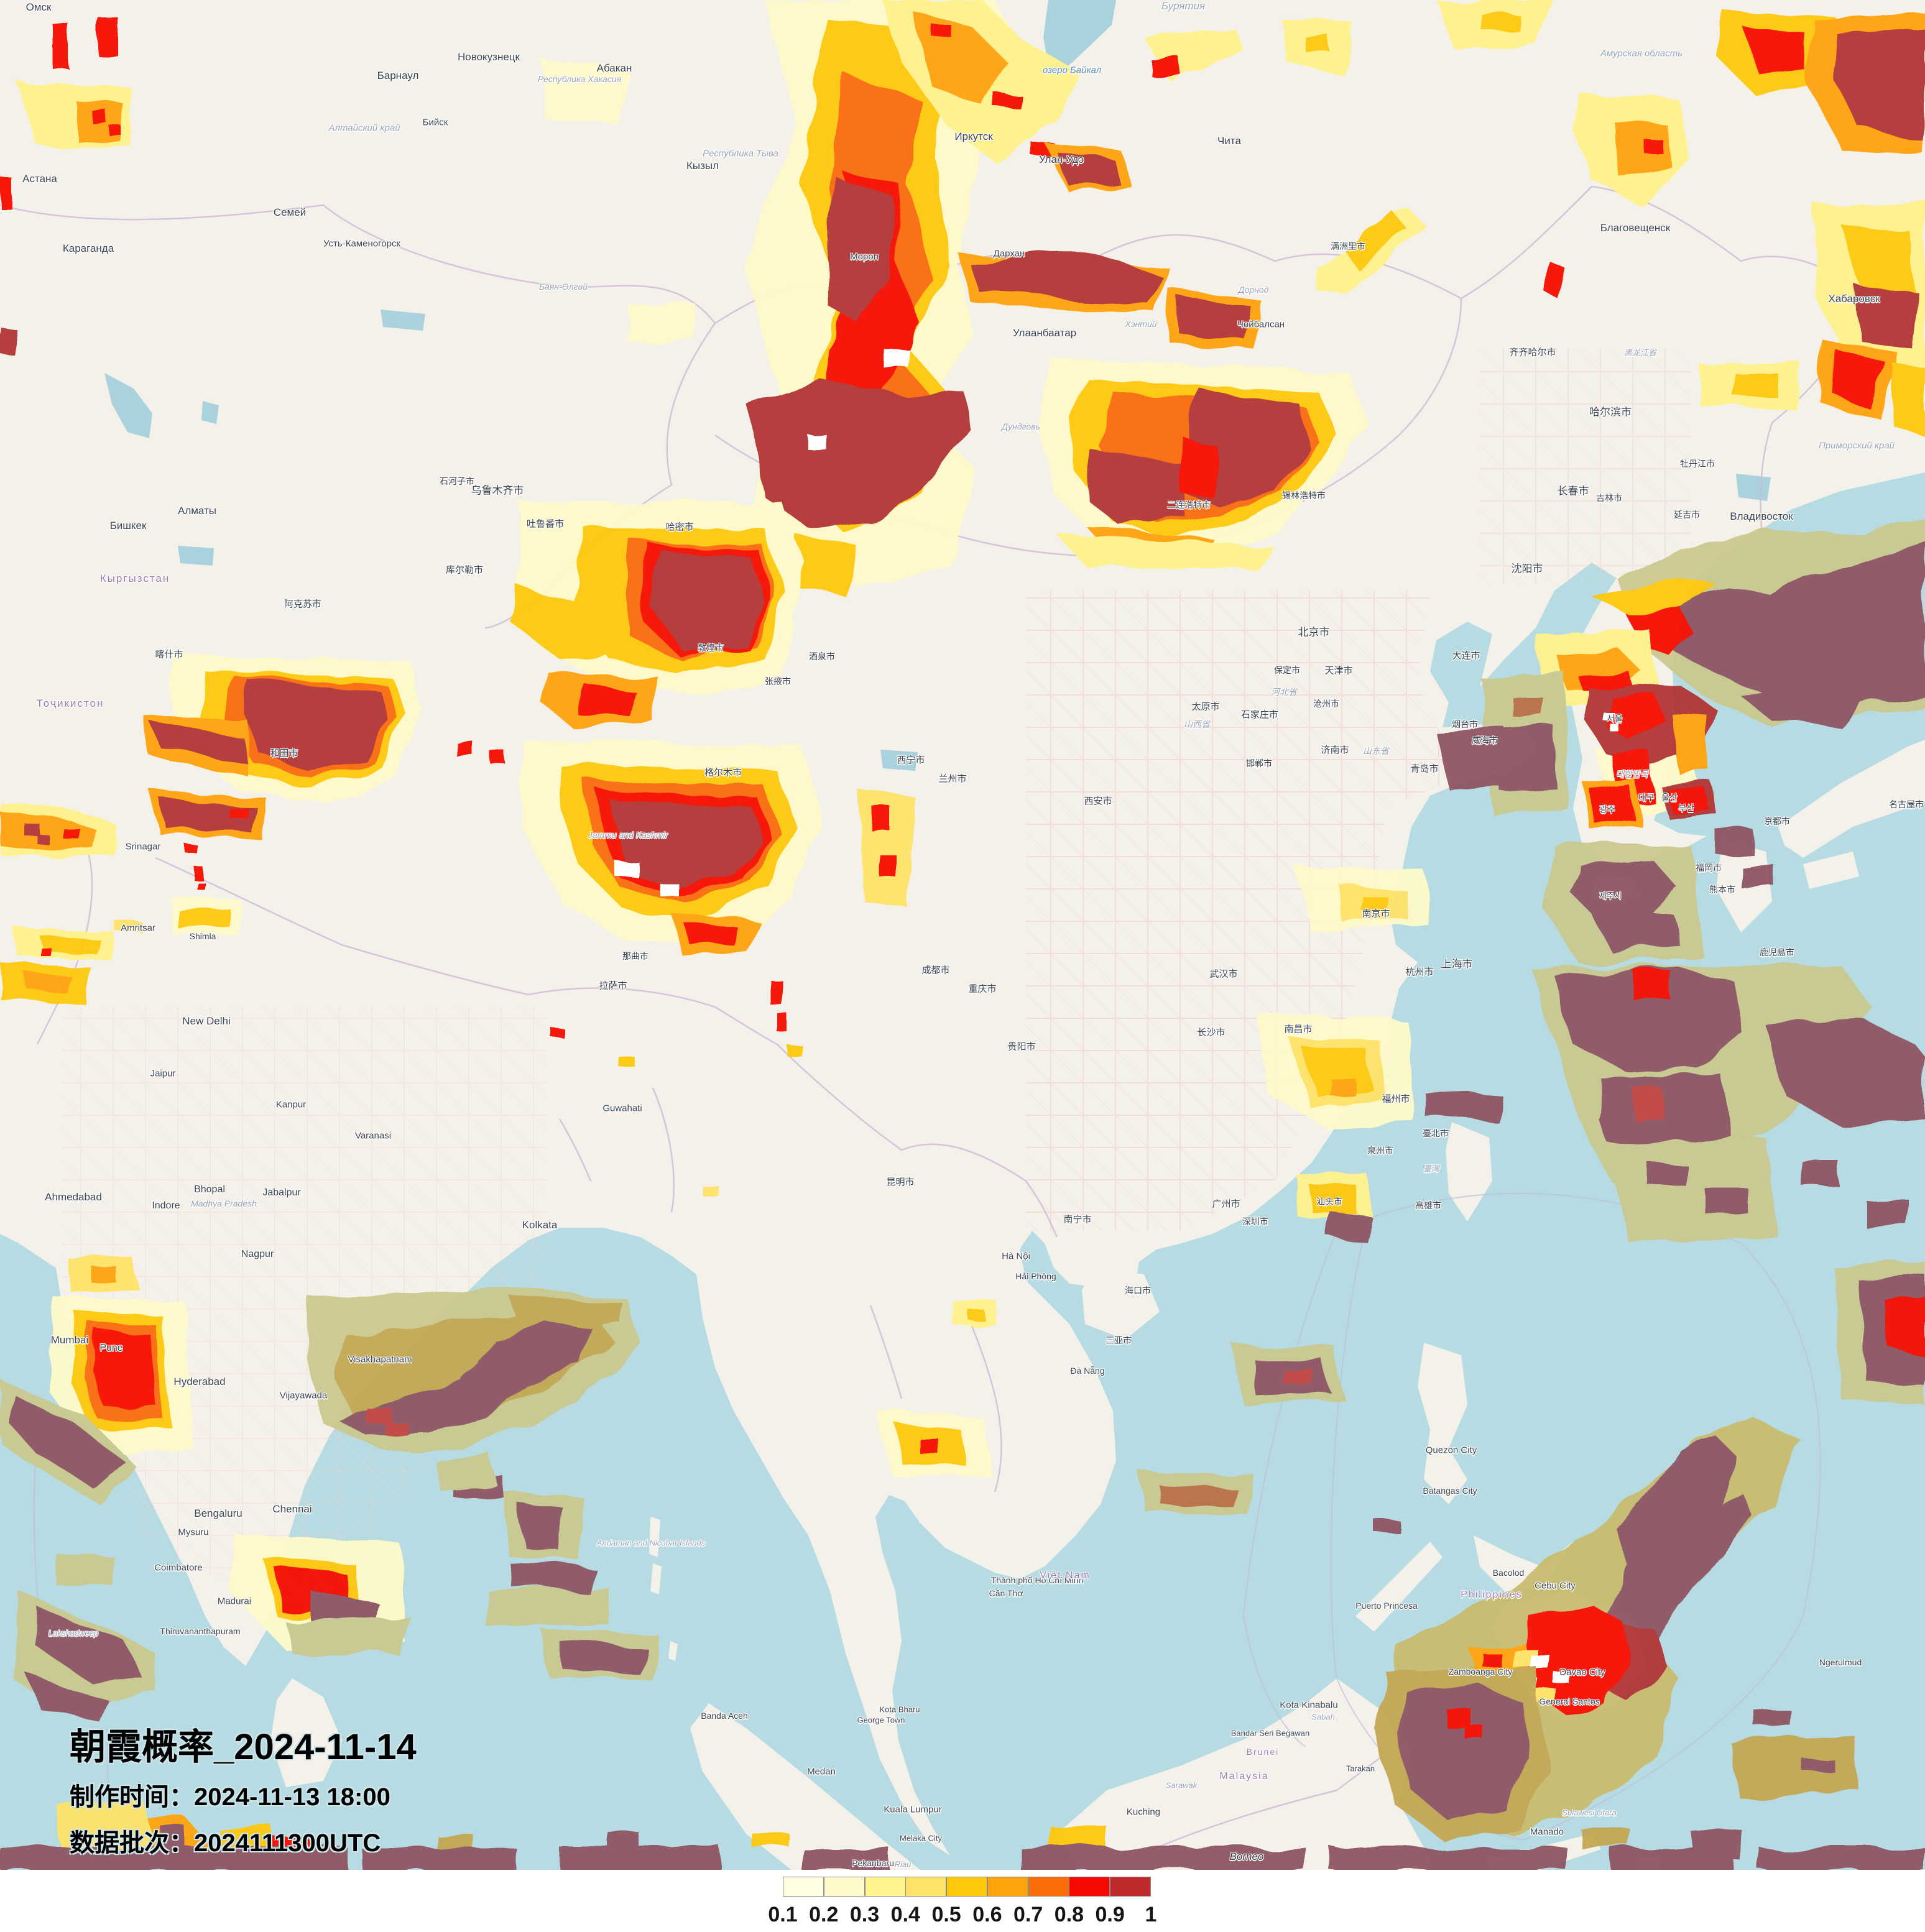  I want to click on legend-tick: 0.3, so click(864, 1914).